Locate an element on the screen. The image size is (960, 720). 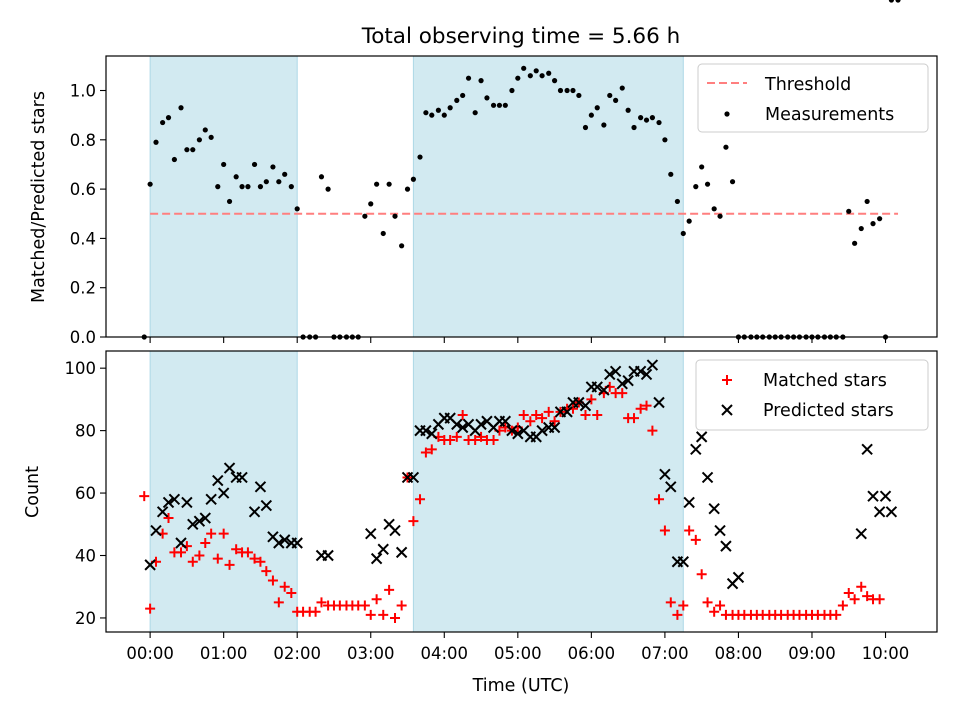
x-tick-label: 00:00 is located at coordinates (150, 653).